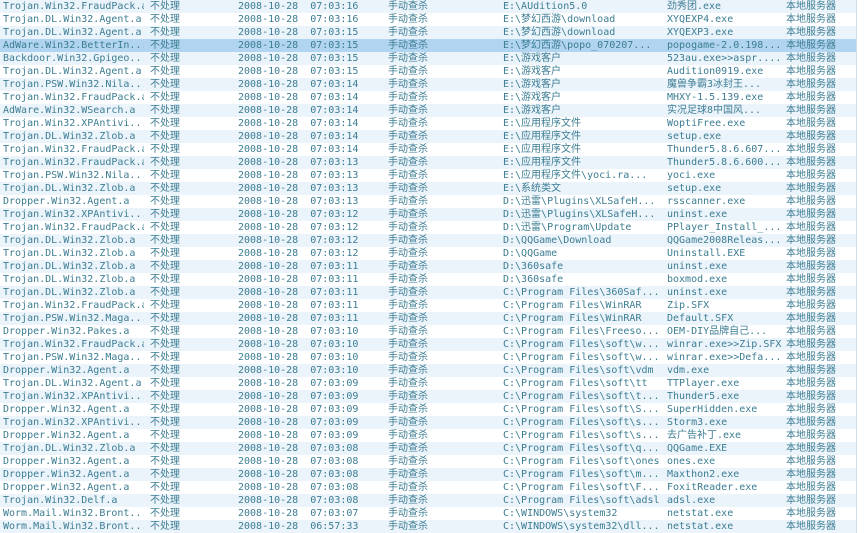 The width and height of the screenshot is (867, 533). I want to click on path-cell: E:\梦幻西游\download, so click(559, 32).